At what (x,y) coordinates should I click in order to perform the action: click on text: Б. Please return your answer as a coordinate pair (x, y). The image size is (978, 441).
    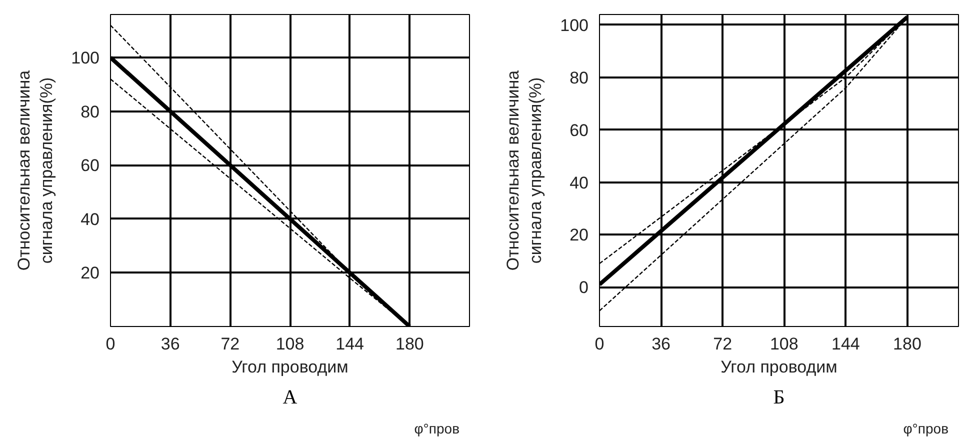
    Looking at the image, I should click on (779, 397).